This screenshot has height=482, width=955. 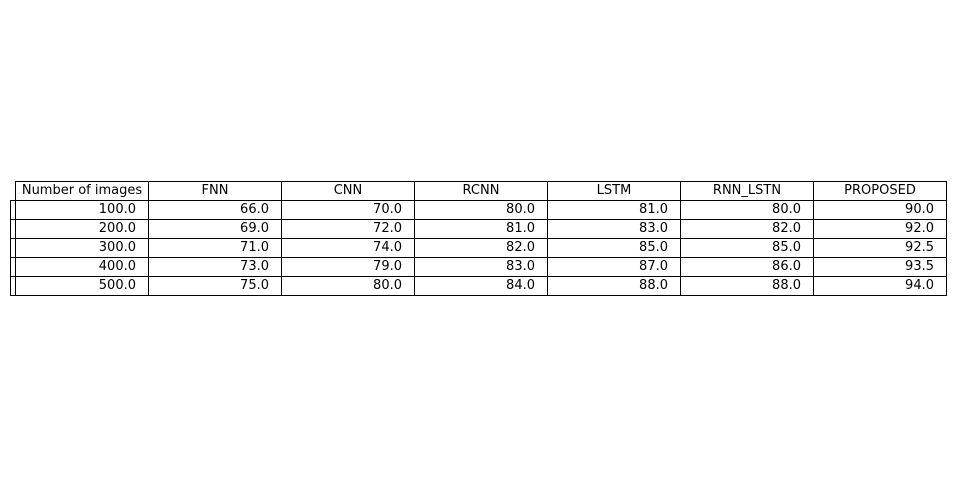 I want to click on table-cell: 92.0, so click(x=880, y=229).